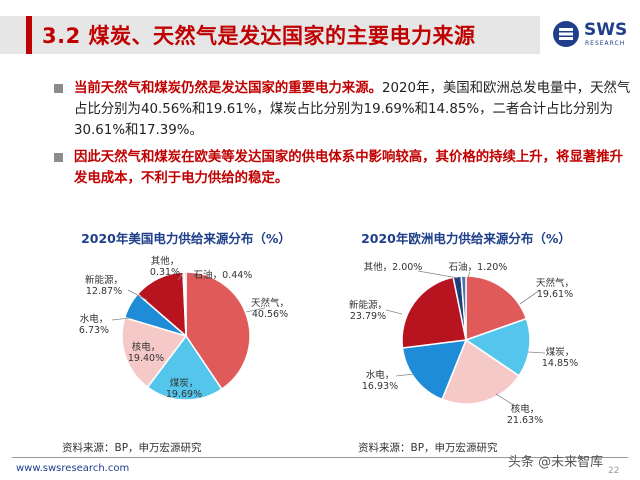 The image size is (640, 480). What do you see at coordinates (29, 35) in the screenshot?
I see `title-accent` at bounding box center [29, 35].